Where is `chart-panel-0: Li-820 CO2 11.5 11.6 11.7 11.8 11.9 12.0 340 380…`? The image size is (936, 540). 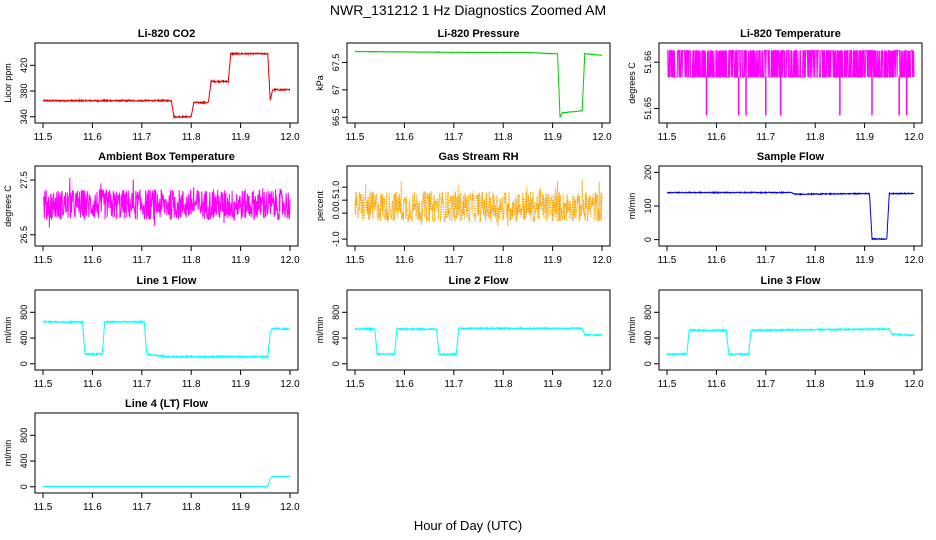 chart-panel-0: Li-820 CO2 11.5 11.6 11.7 11.8 11.9 12.0 340 380… is located at coordinates (151, 85).